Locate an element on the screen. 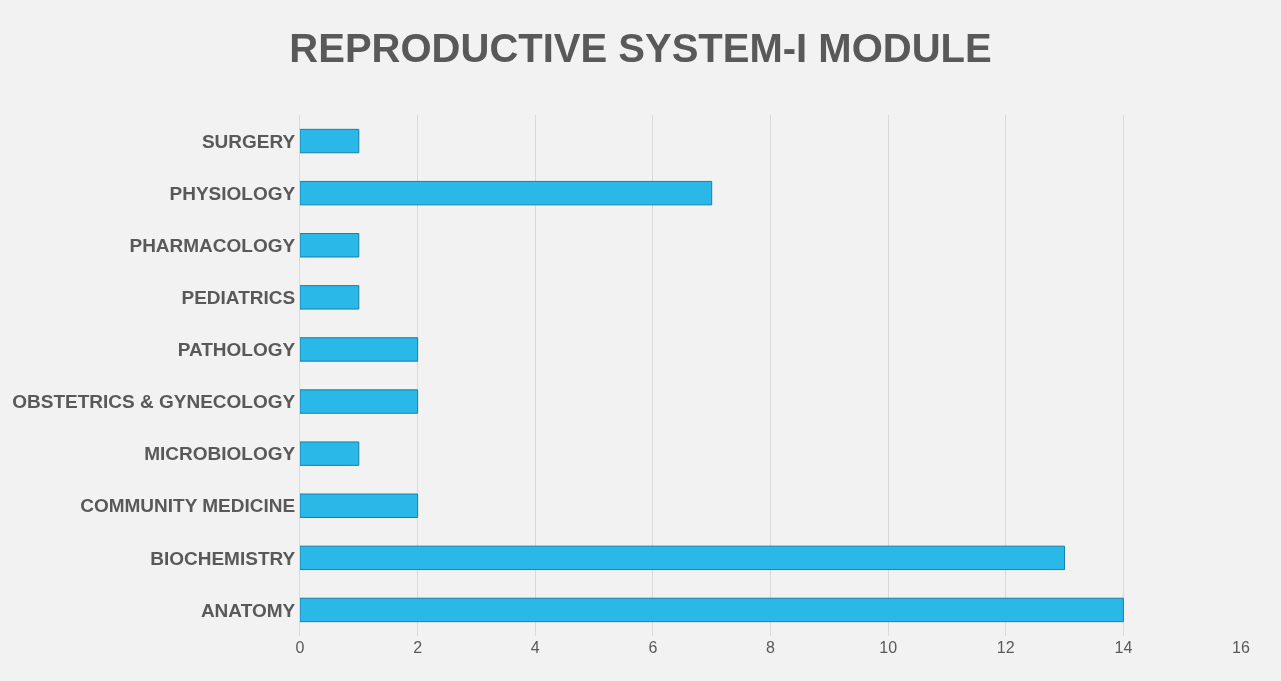 Image resolution: width=1281 pixels, height=681 pixels. y-tick-label: SURGERY is located at coordinates (248, 141).